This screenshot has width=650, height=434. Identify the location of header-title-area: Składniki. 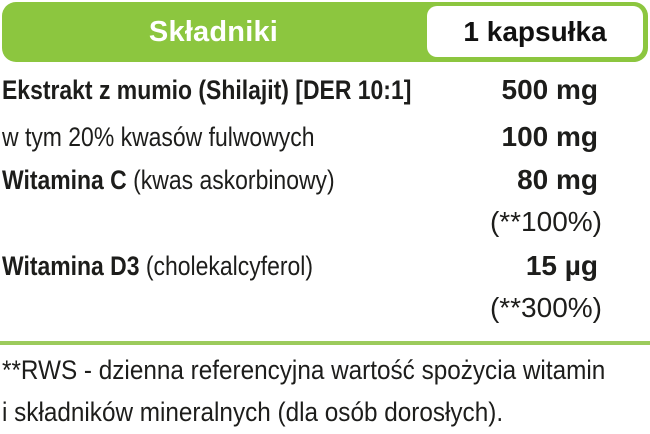
(213, 32).